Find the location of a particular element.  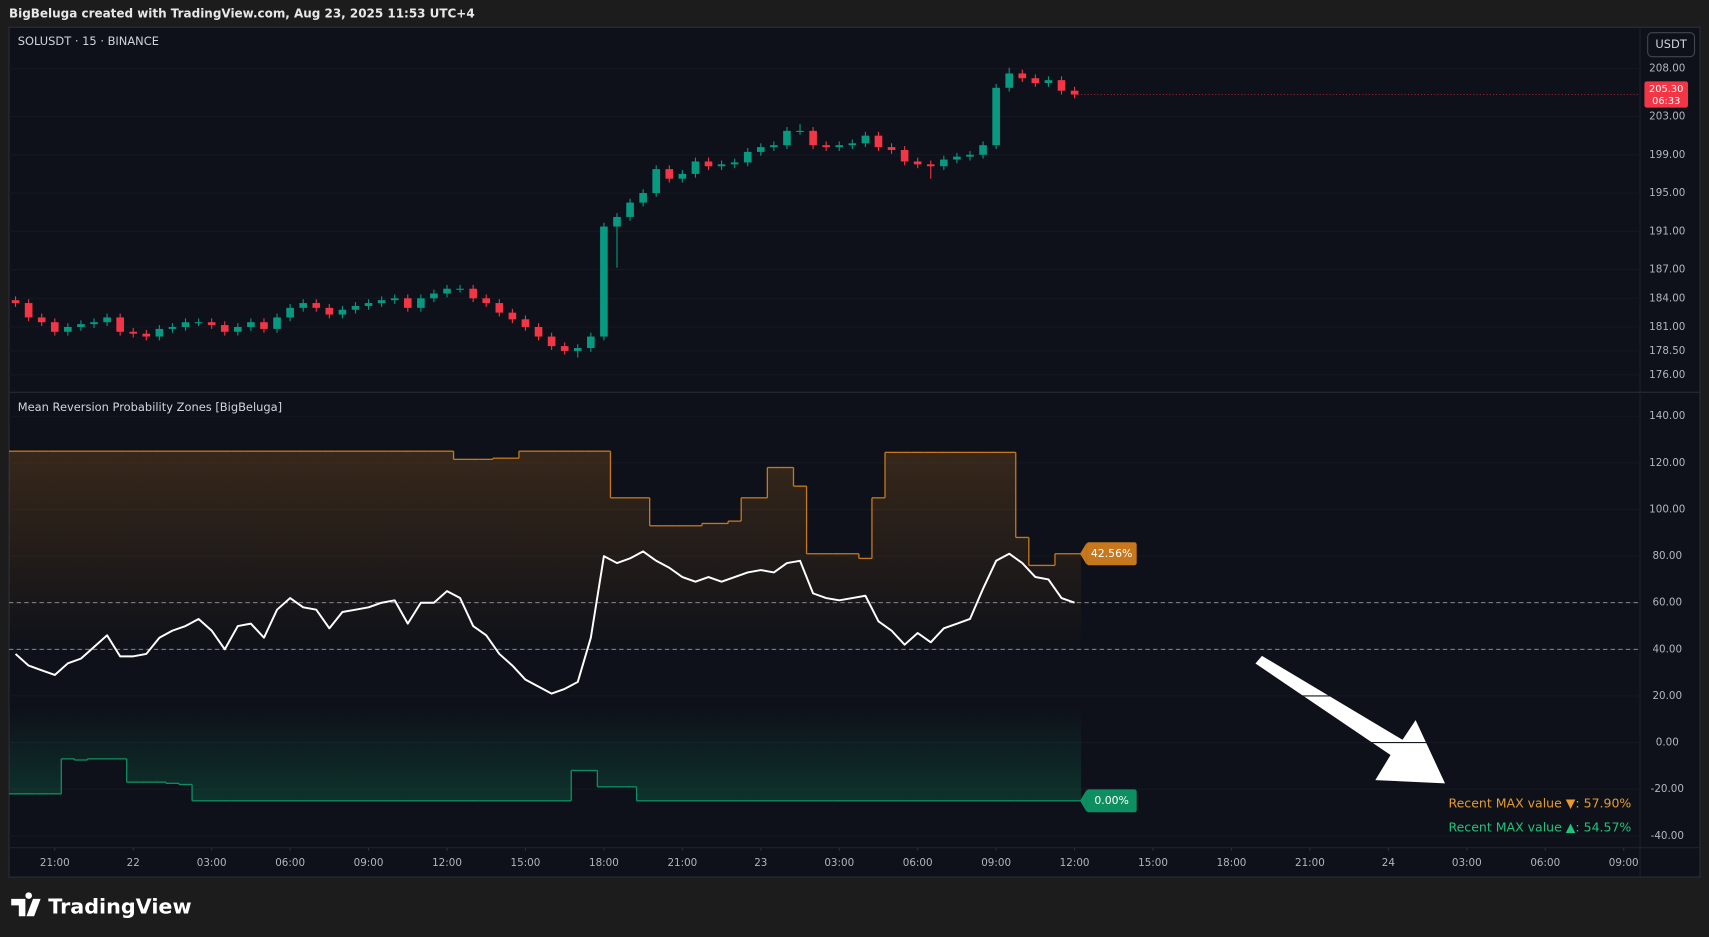

x-tick-label: 12:00 is located at coordinates (447, 863).